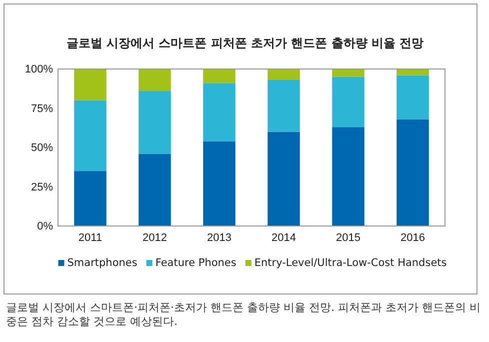 This screenshot has height=342, width=489. I want to click on x-tick-label: 2012, so click(154, 238).